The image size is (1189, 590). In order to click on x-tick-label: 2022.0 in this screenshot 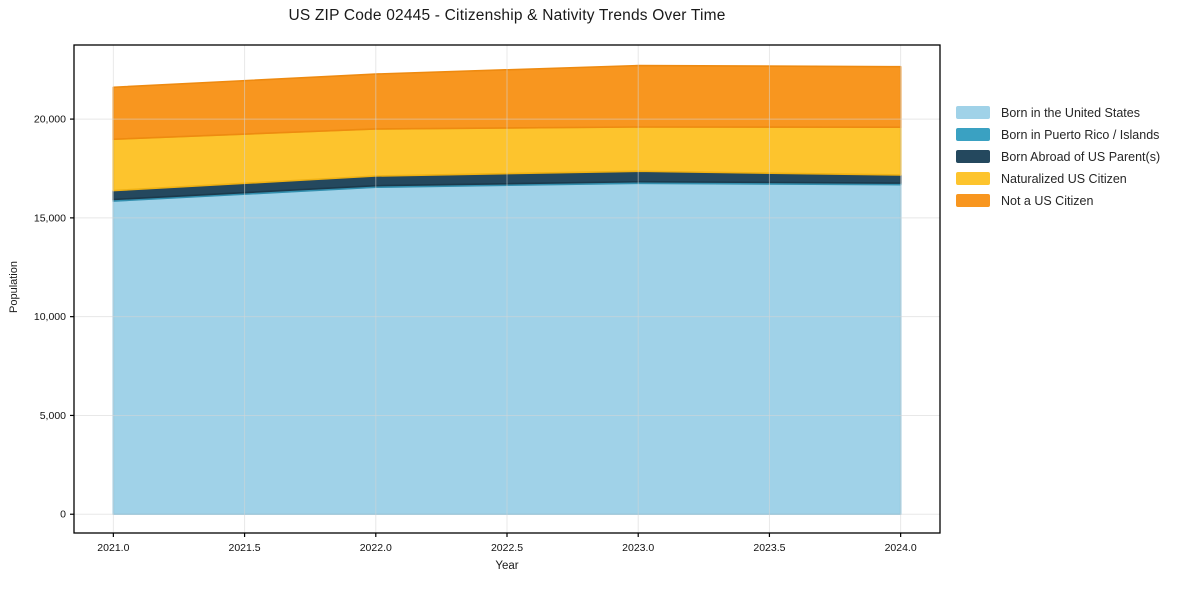, I will do `click(376, 548)`.